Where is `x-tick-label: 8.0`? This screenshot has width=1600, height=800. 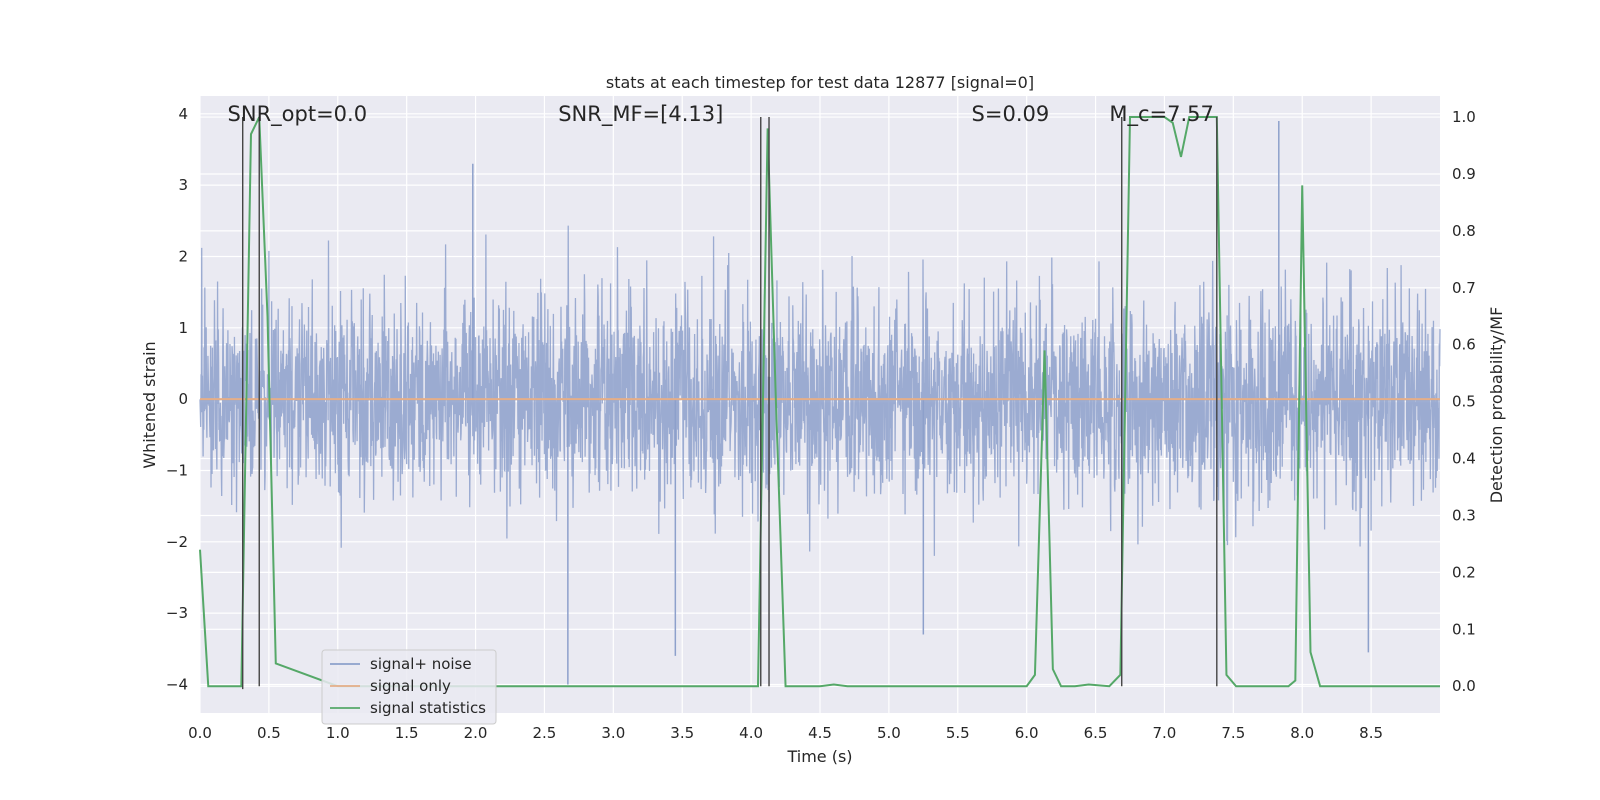
x-tick-label: 8.0 is located at coordinates (1302, 733).